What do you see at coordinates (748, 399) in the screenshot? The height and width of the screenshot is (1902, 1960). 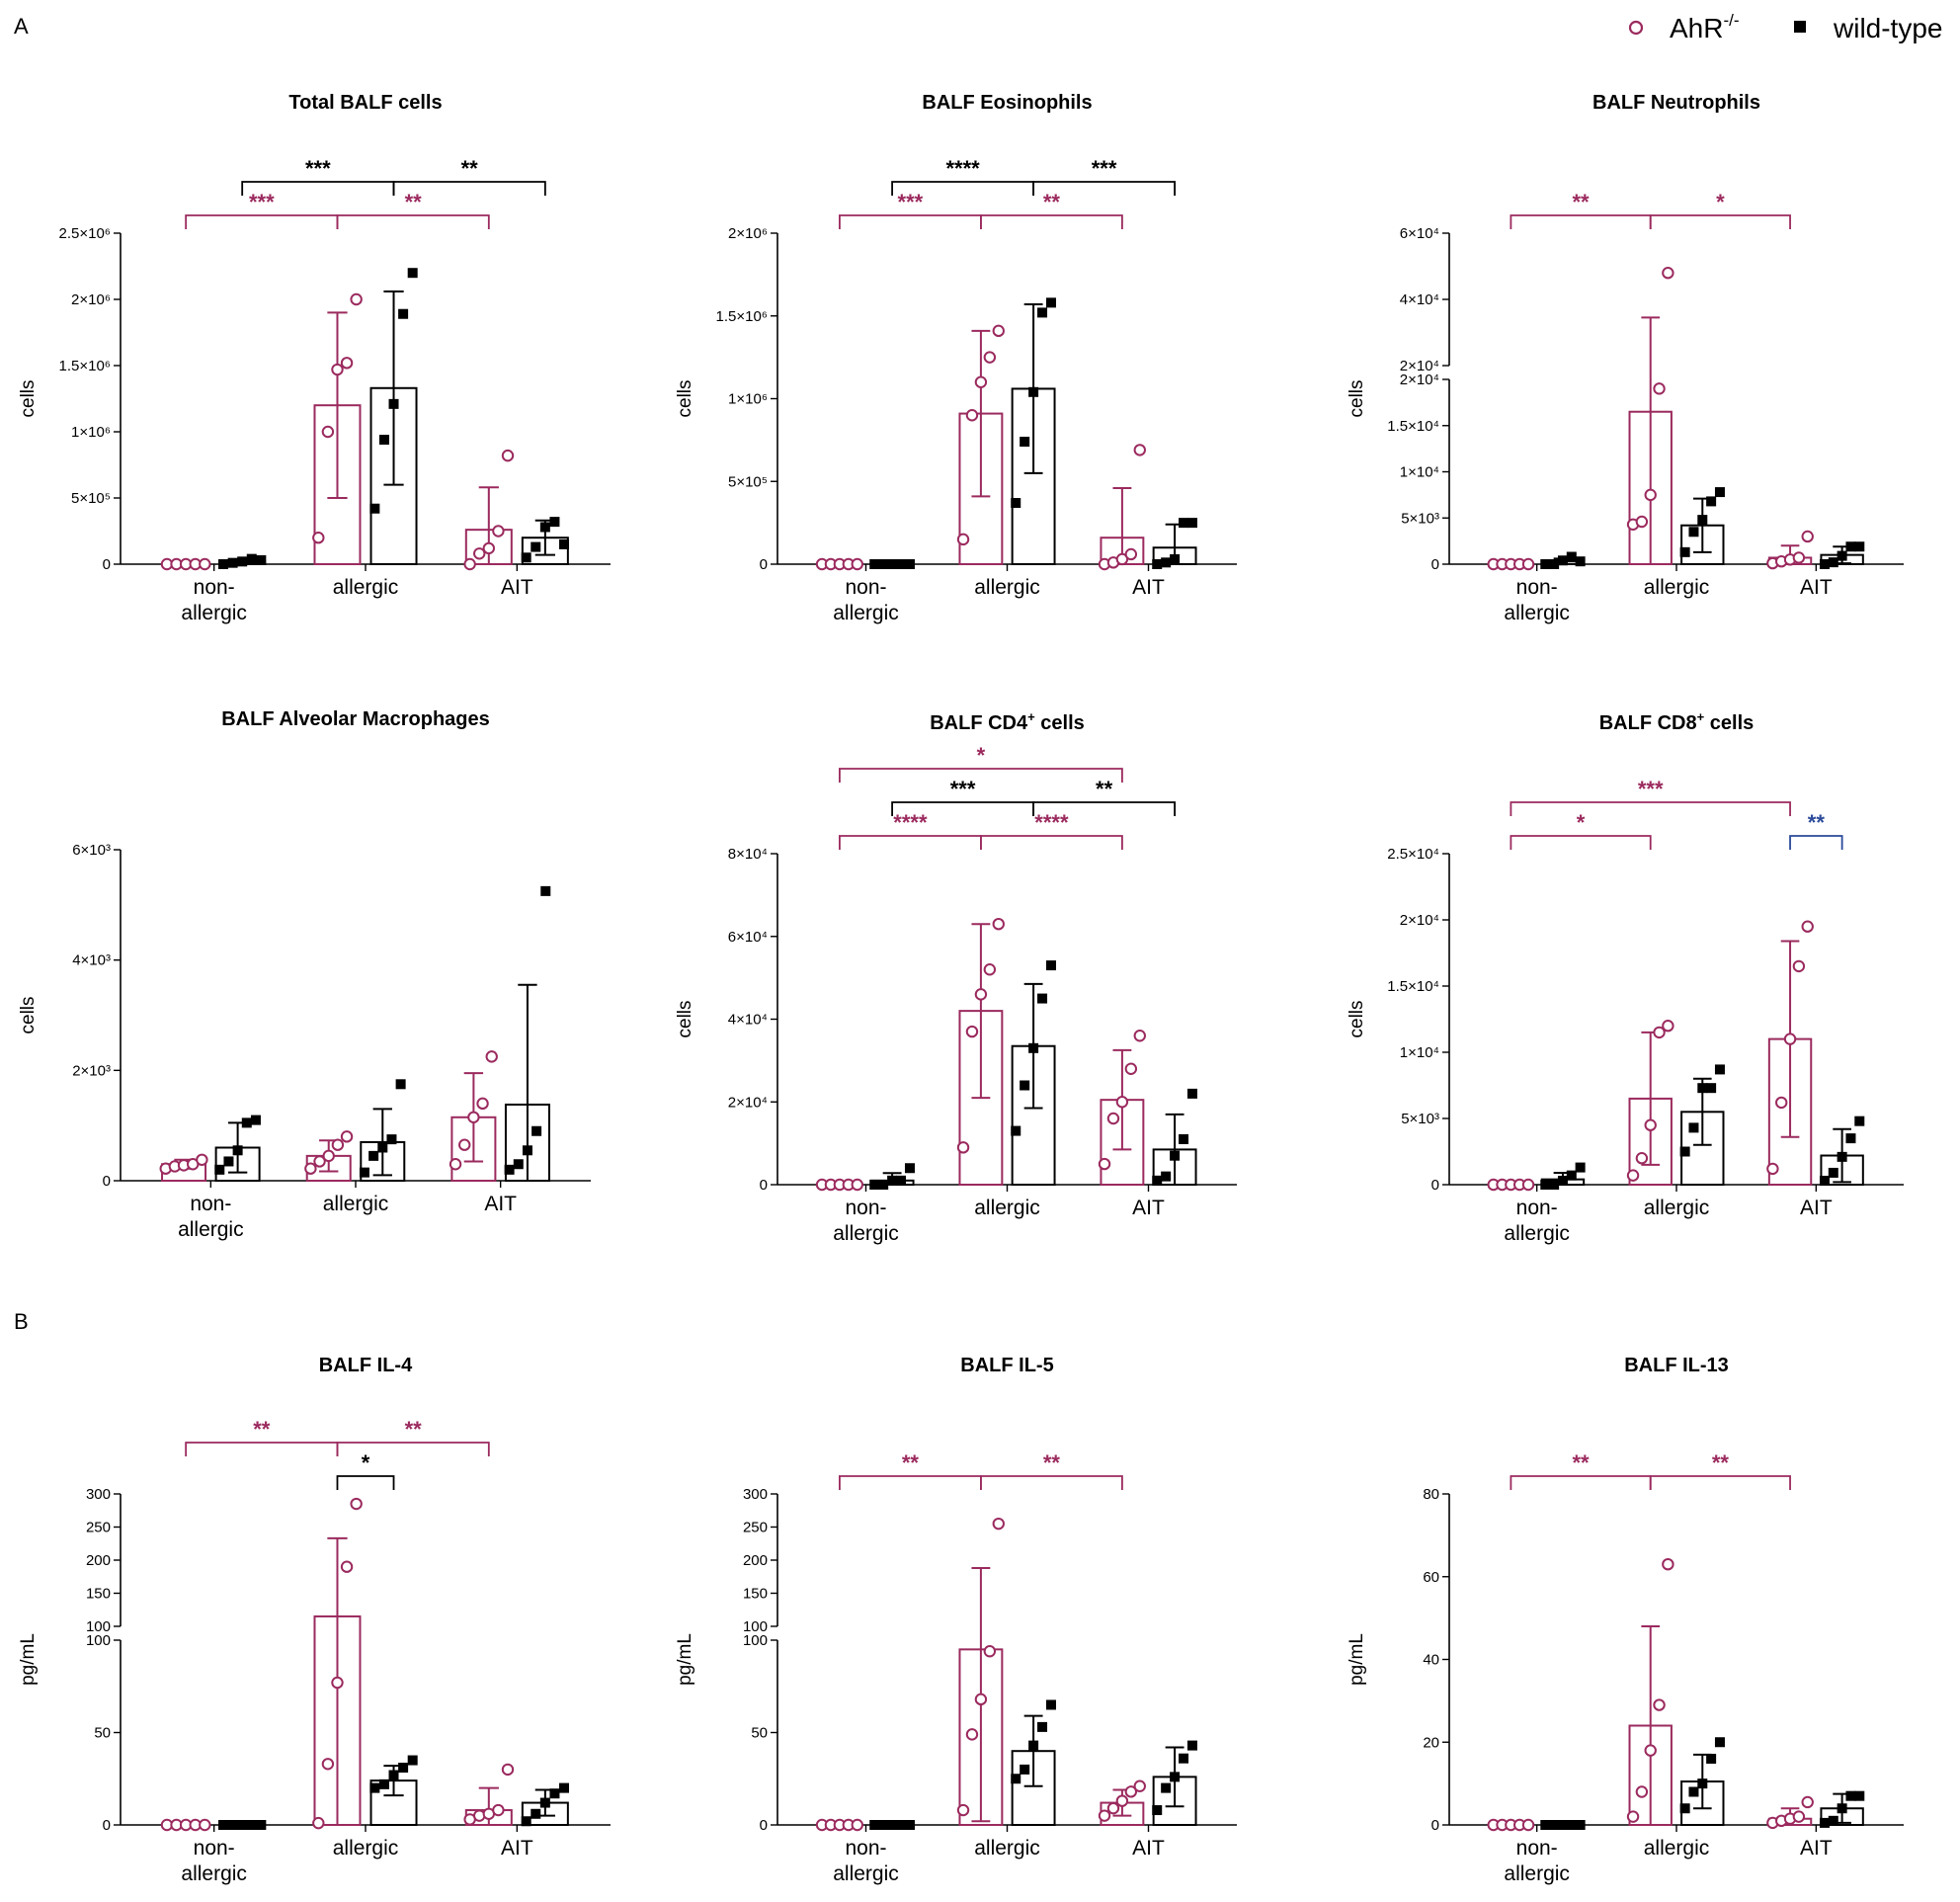 I see `y-tick-label: 1×10⁶` at bounding box center [748, 399].